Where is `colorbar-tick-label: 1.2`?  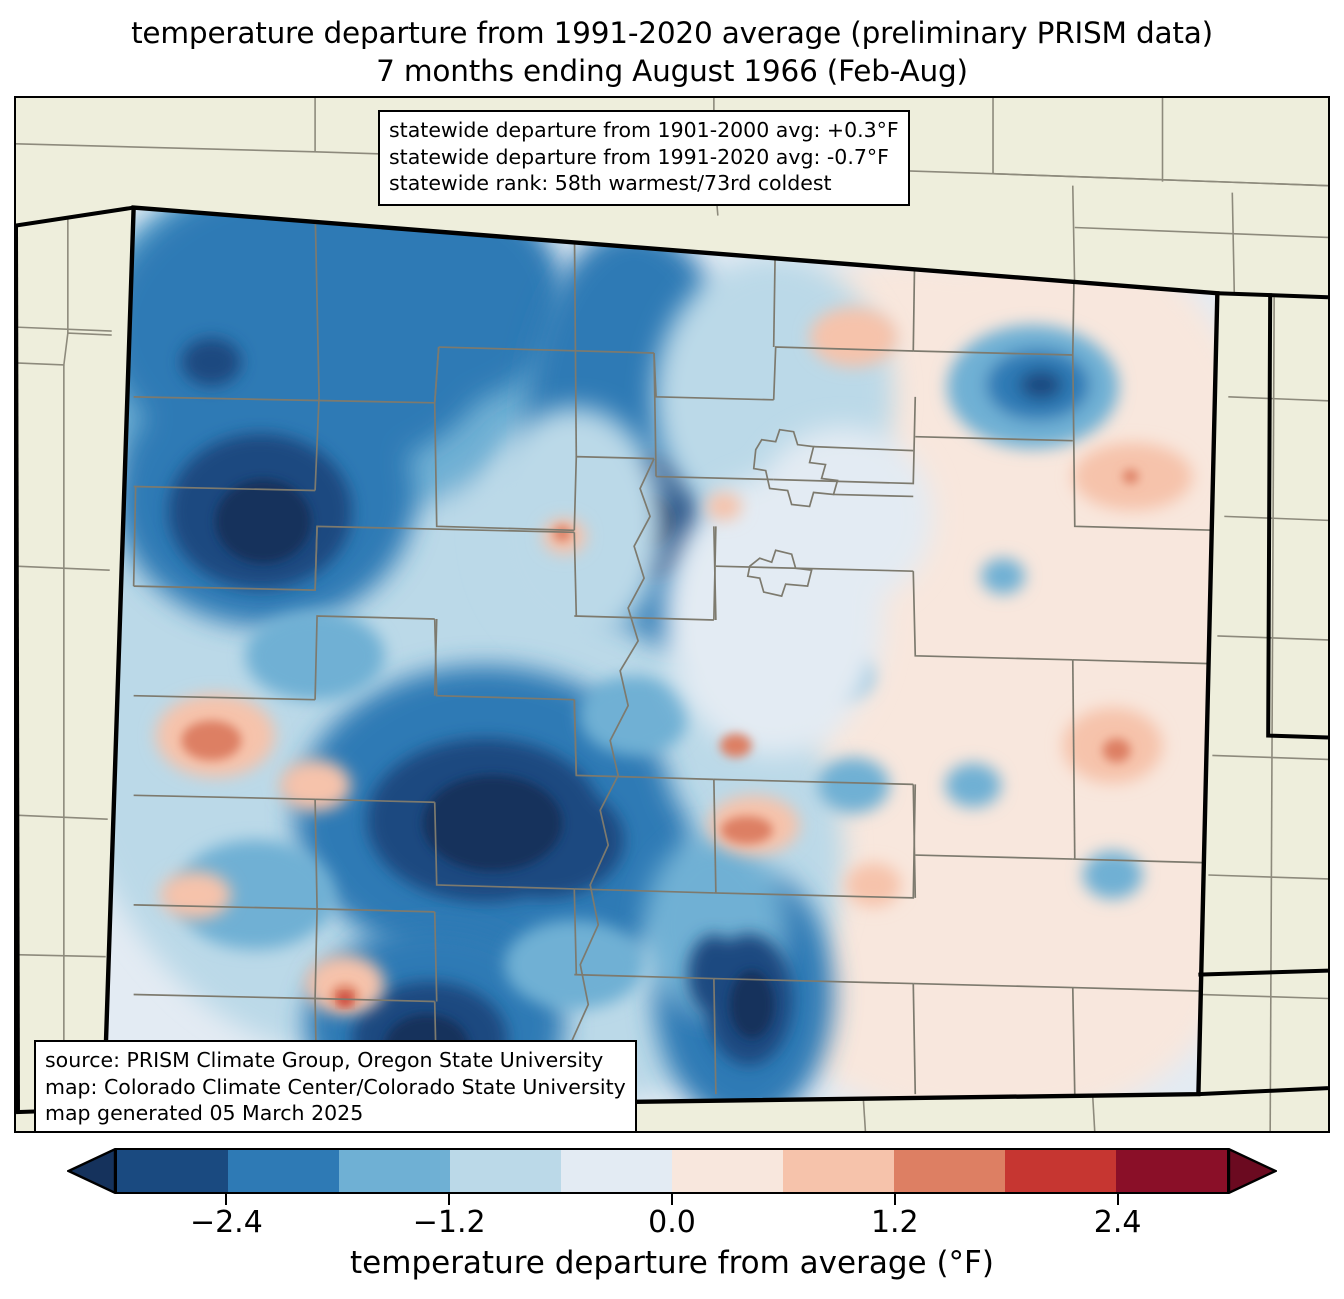 colorbar-tick-label: 1.2 is located at coordinates (894, 1222).